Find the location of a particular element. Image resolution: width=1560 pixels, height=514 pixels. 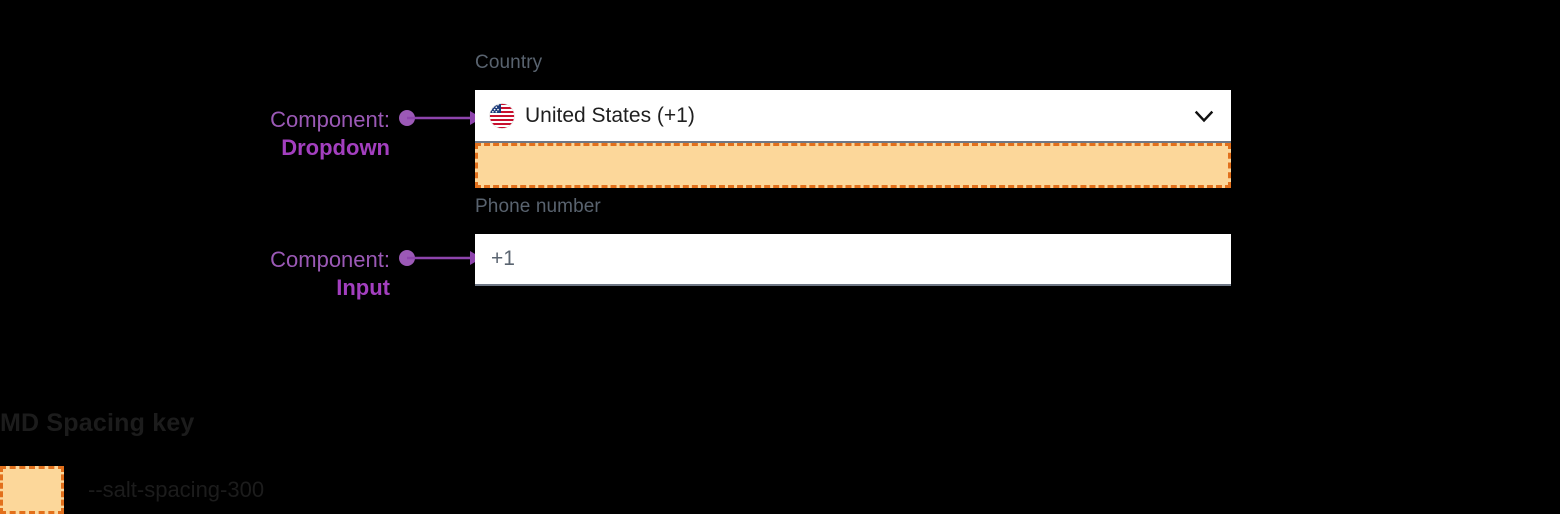

phone-number-input: +1 is located at coordinates (853, 260).